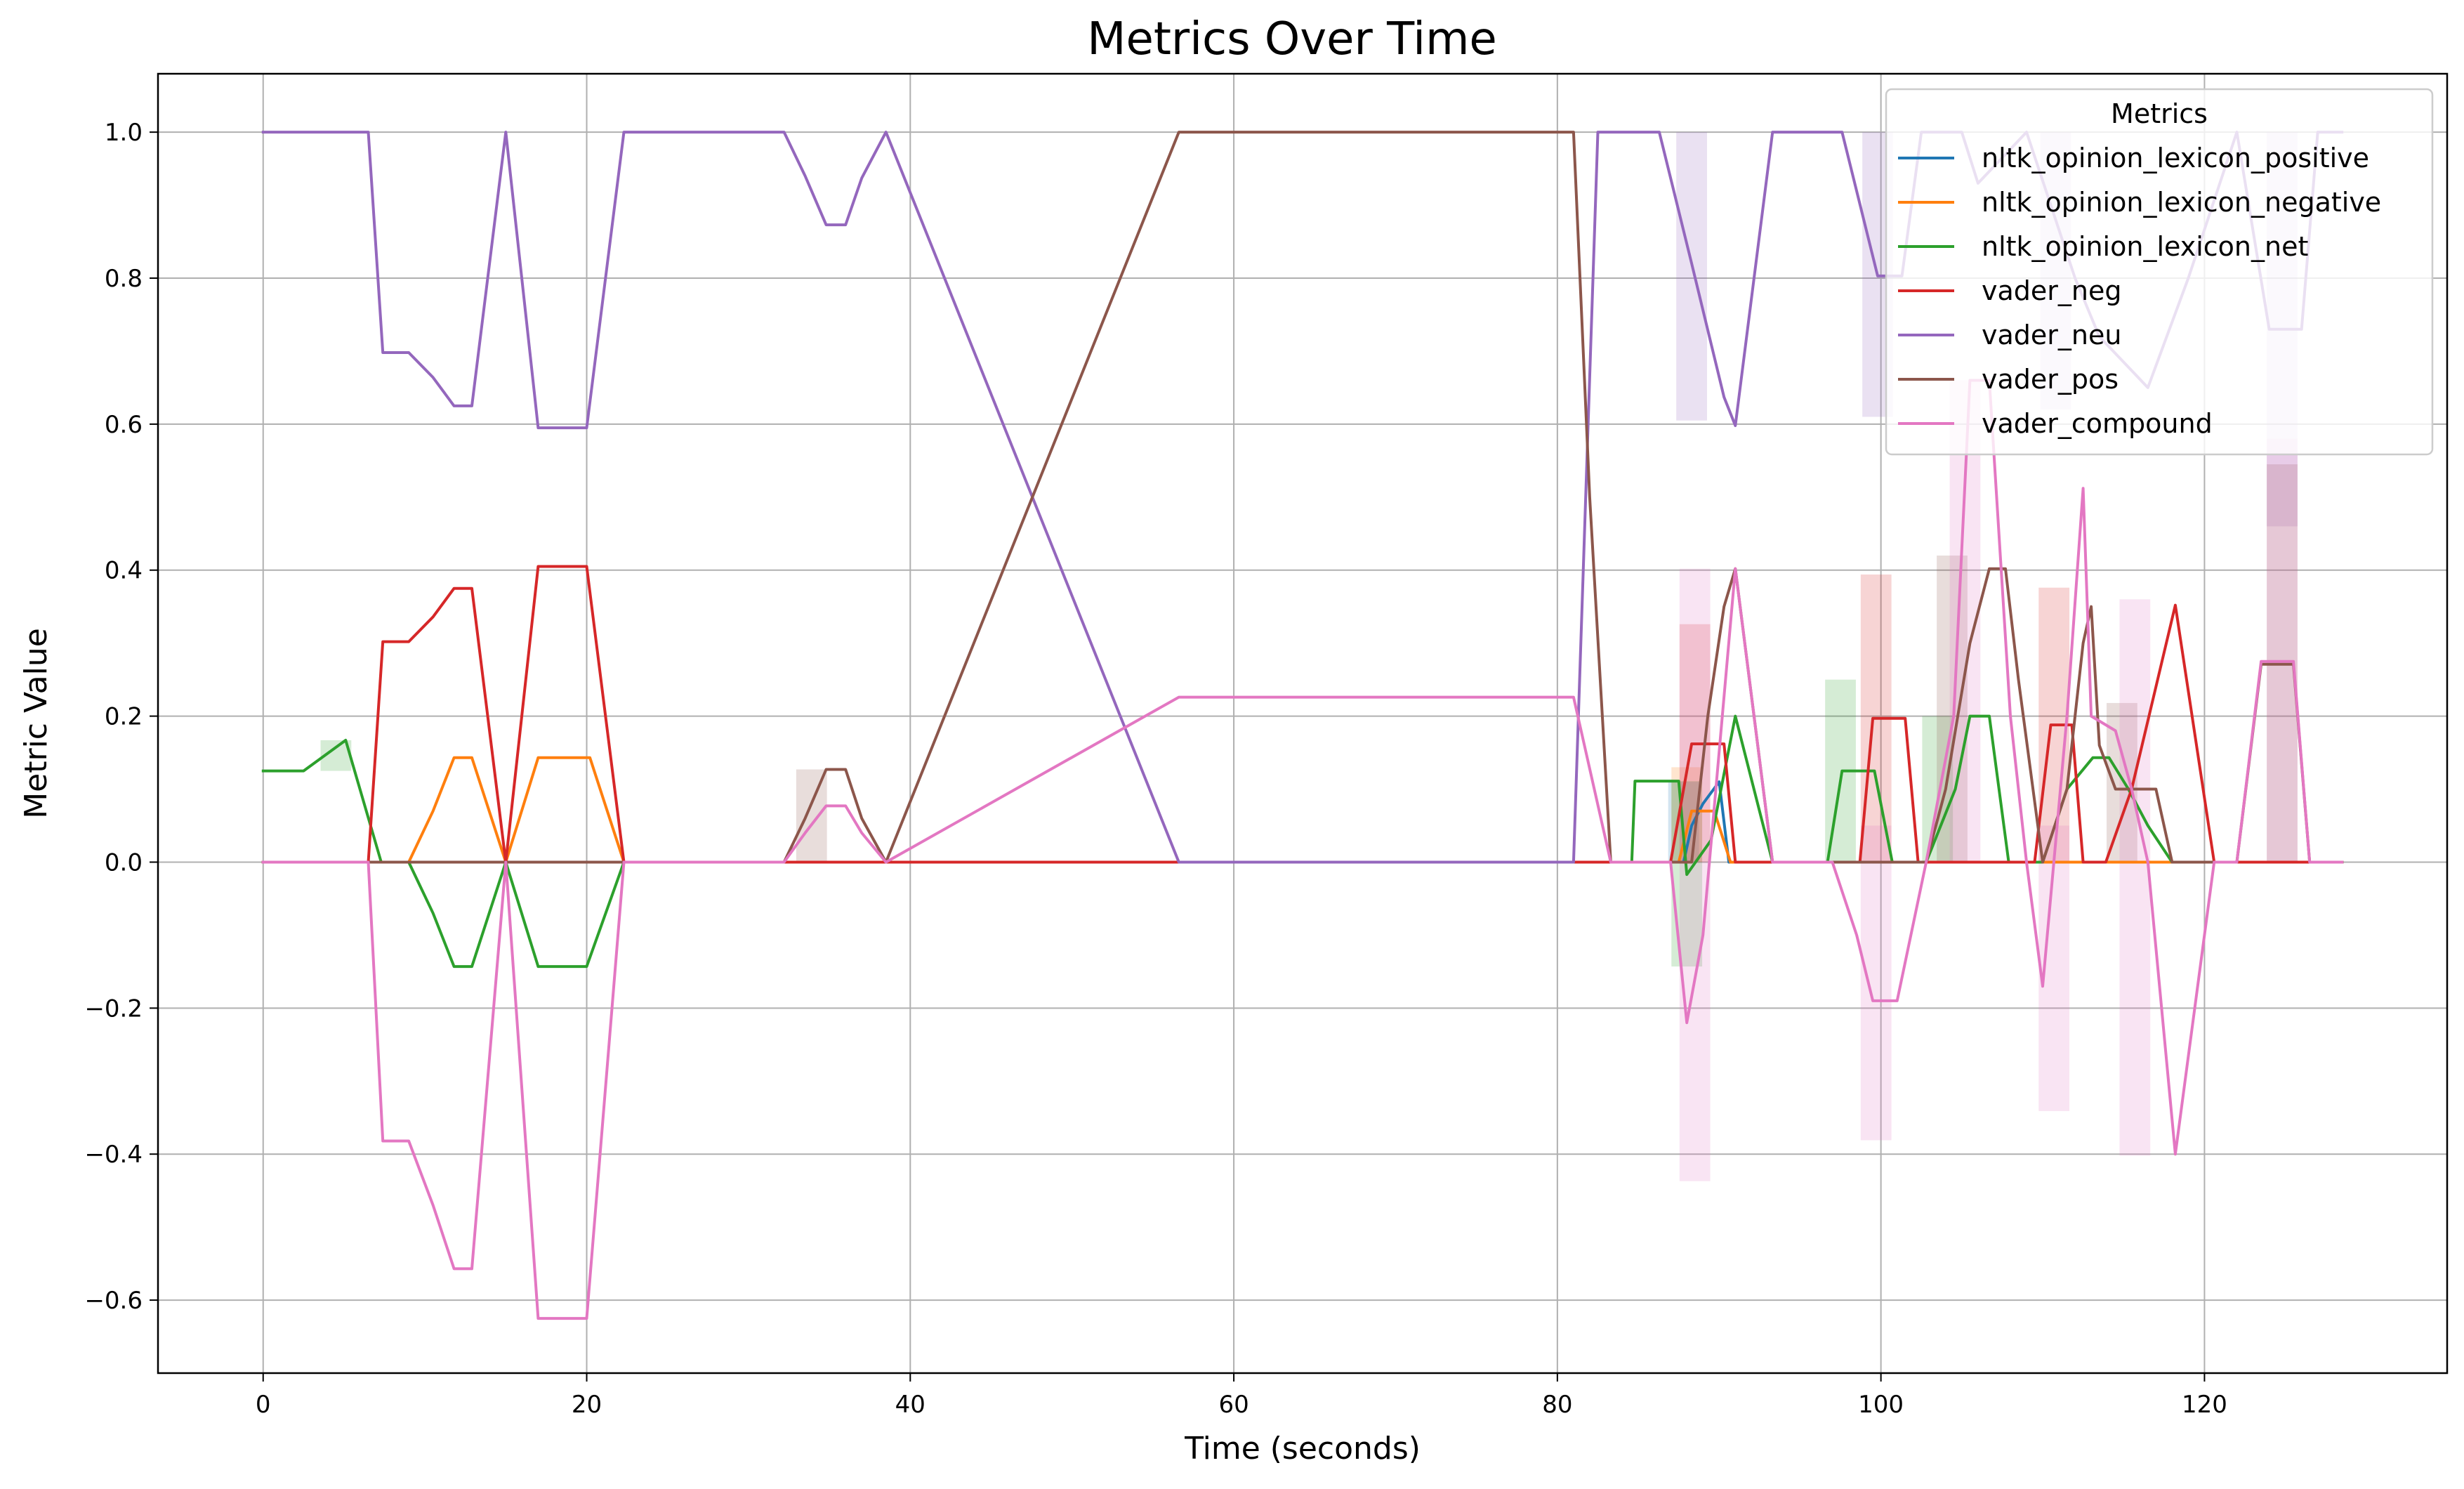  What do you see at coordinates (910, 1405) in the screenshot?
I see `x-tick-label: 40` at bounding box center [910, 1405].